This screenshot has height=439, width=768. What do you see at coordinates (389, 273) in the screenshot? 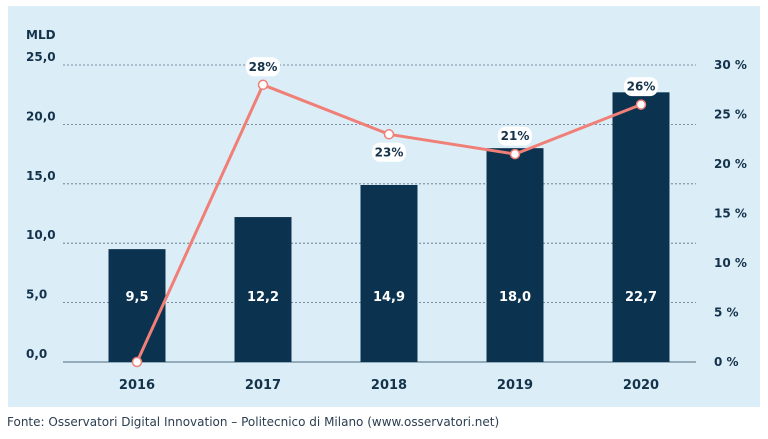
I see `bar-2018` at bounding box center [389, 273].